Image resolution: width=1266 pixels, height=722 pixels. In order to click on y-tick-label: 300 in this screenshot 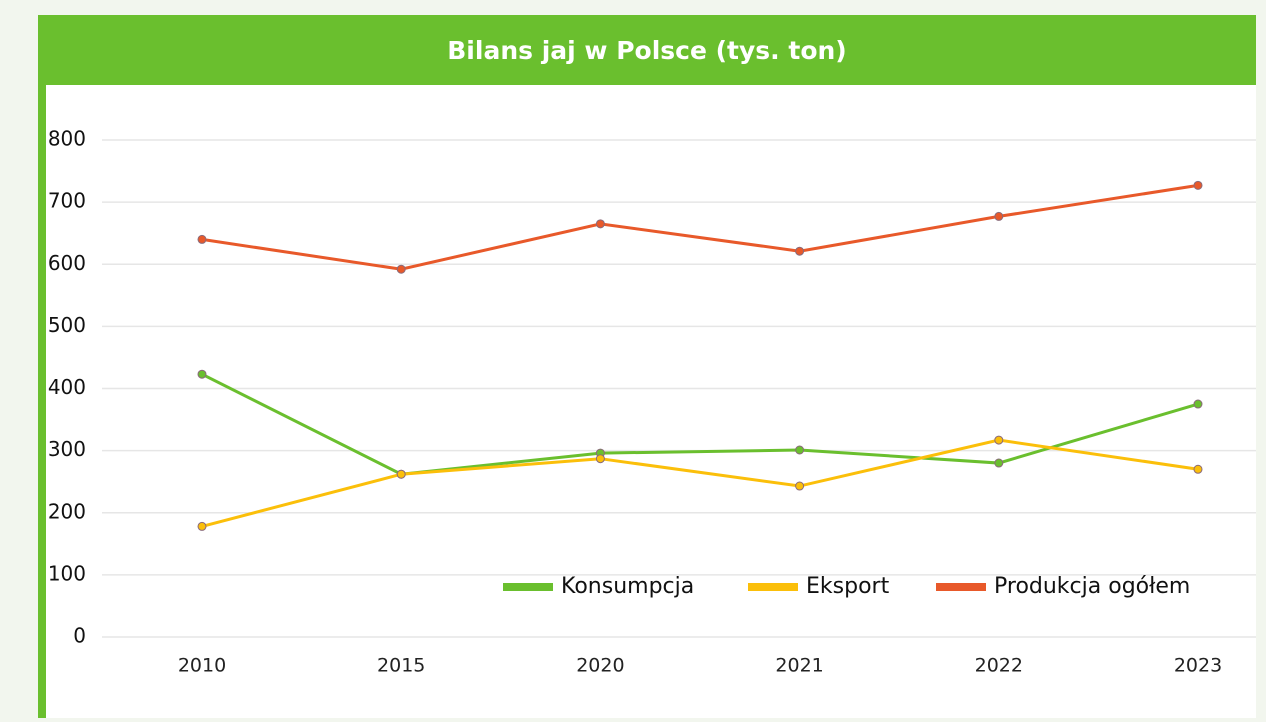, I will do `click(67, 449)`.